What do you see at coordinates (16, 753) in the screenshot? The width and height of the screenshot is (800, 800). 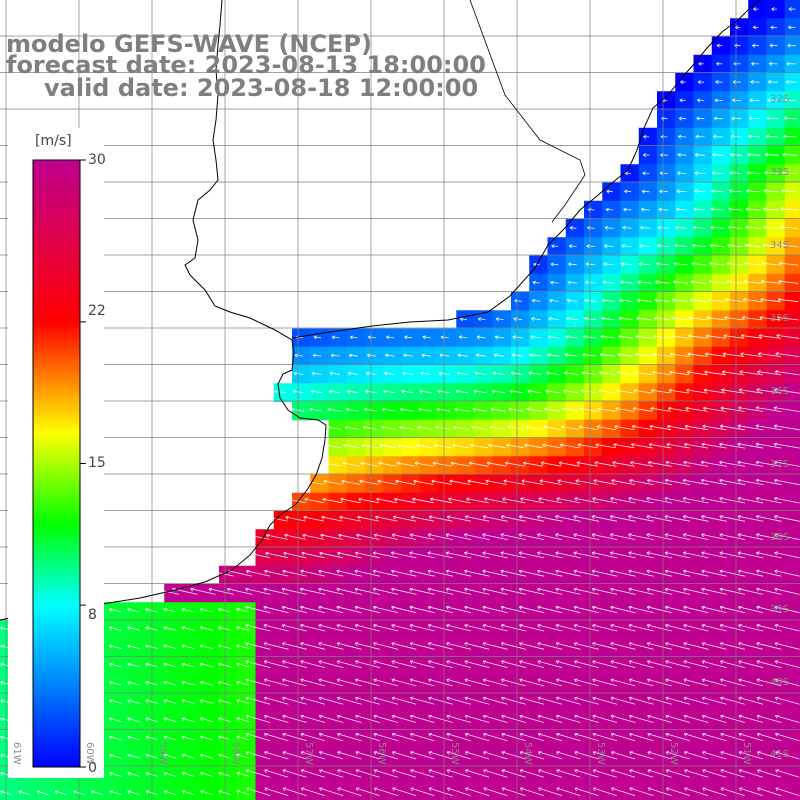 I see `lon-label-61W: 61W` at bounding box center [16, 753].